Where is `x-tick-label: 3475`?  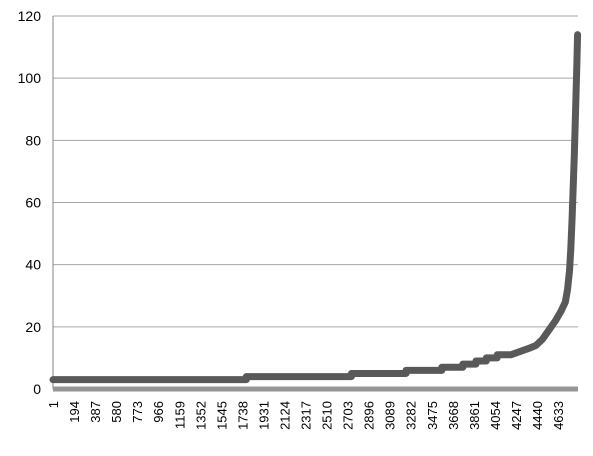 x-tick-label: 3475 is located at coordinates (432, 415).